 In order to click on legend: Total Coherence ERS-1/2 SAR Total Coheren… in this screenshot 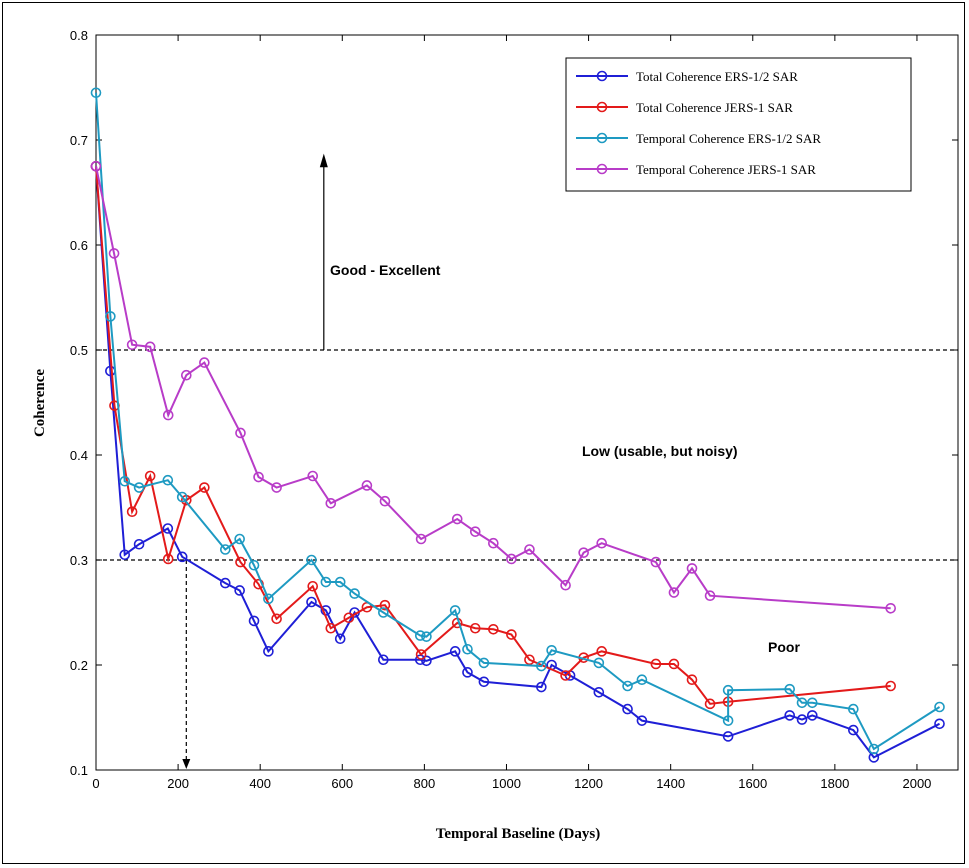, I will do `click(738, 124)`.